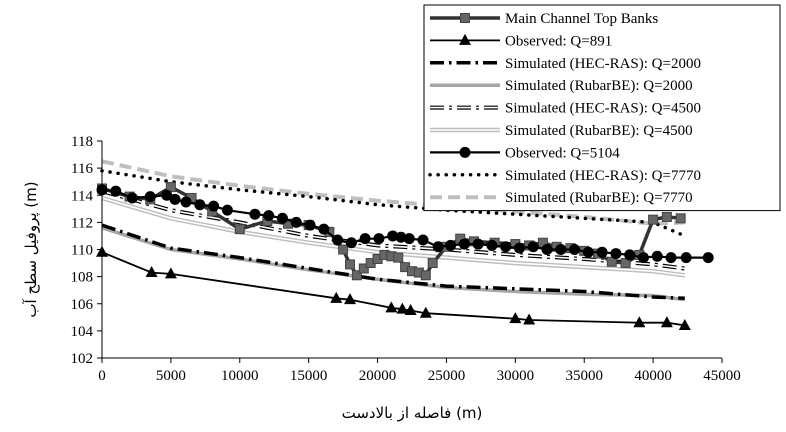 This screenshot has height=432, width=786. I want to click on legend-item: Simulated (HEC-RAS): Q=2000, so click(565, 64).